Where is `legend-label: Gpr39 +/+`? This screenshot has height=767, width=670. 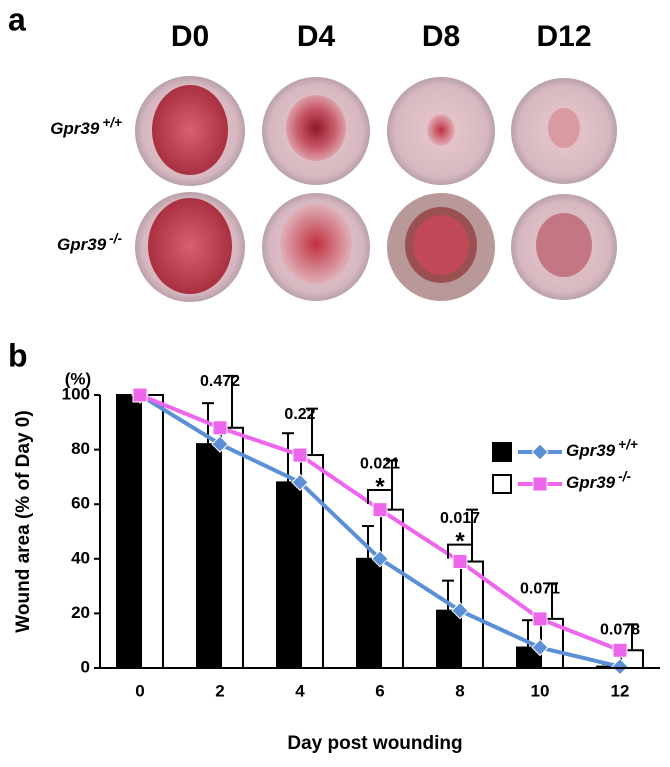 legend-label: Gpr39 +/+ is located at coordinates (602, 449).